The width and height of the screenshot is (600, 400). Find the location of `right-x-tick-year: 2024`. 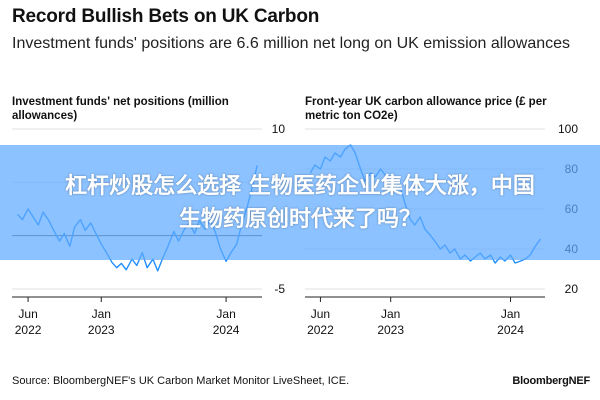

right-x-tick-year: 2024 is located at coordinates (510, 330).